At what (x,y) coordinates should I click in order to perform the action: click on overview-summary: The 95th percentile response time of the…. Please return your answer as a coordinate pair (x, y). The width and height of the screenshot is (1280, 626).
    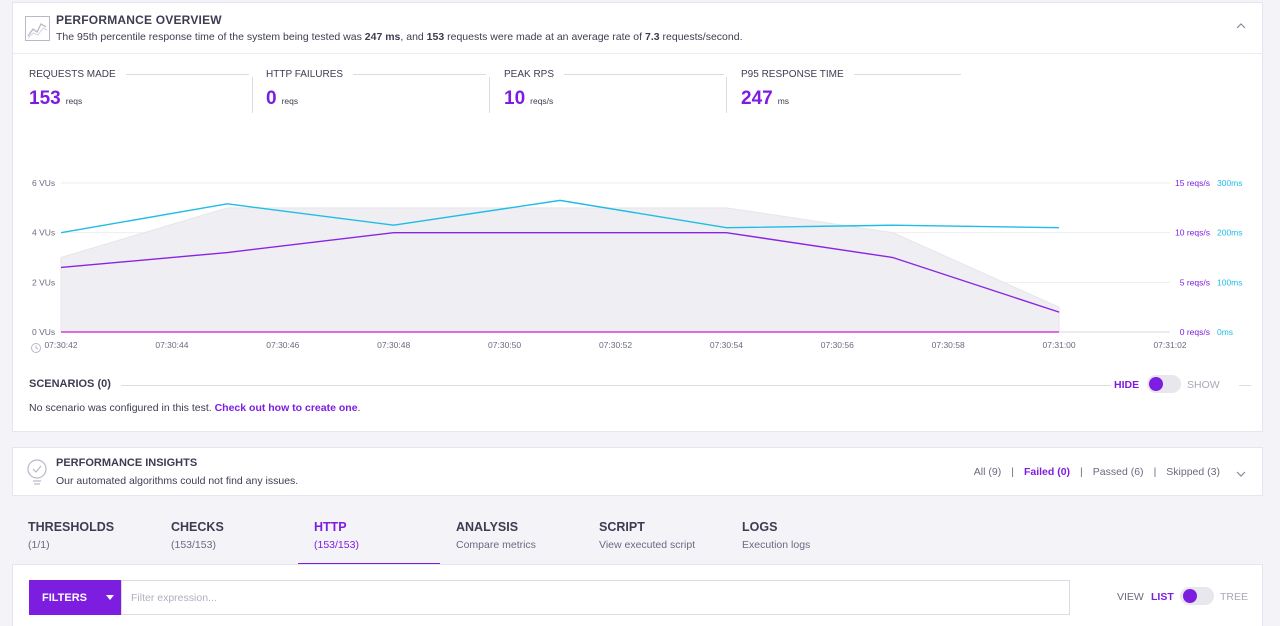
    Looking at the image, I should click on (399, 37).